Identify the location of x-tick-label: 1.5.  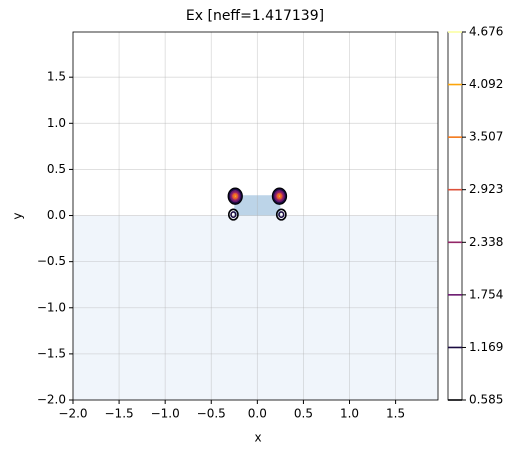
(395, 414).